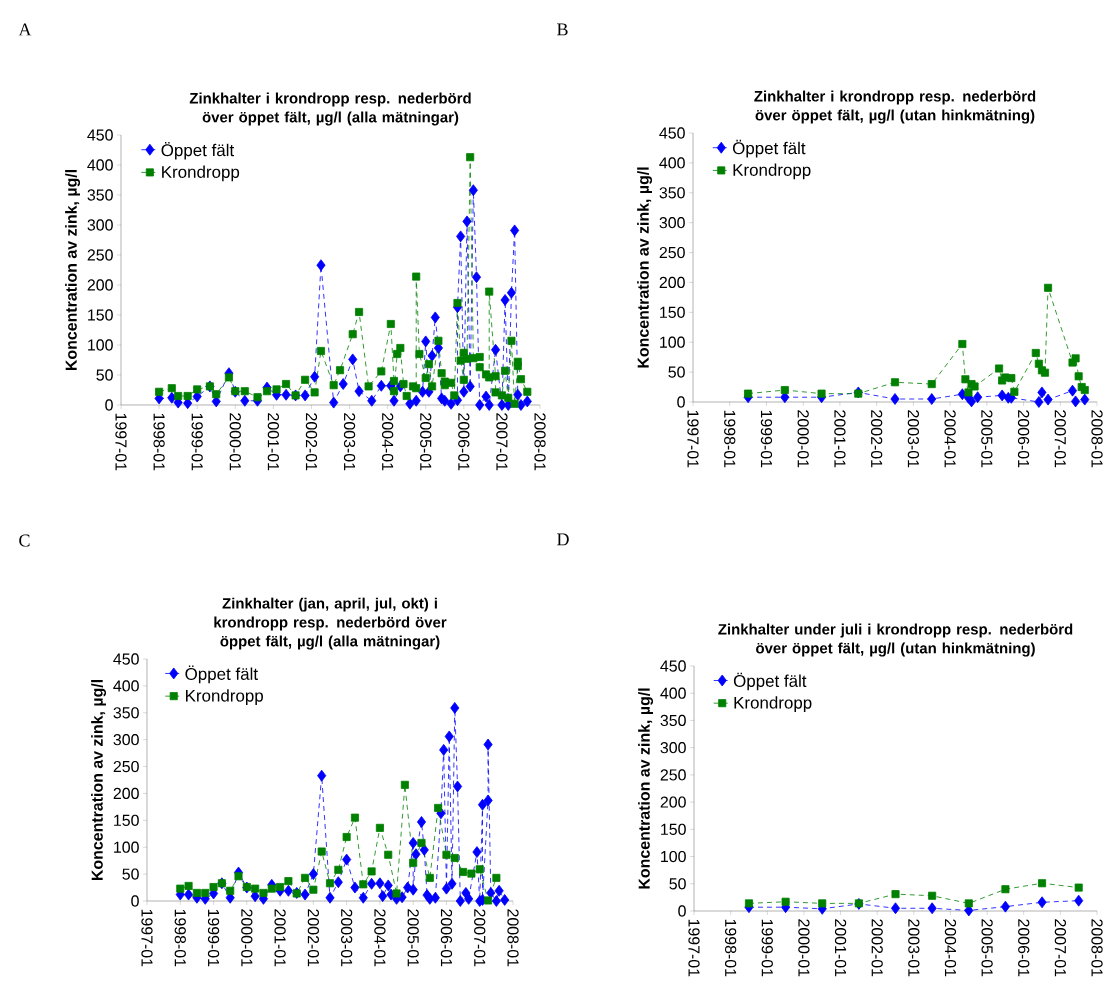 Image resolution: width=1108 pixels, height=1008 pixels. What do you see at coordinates (330, 109) in the screenshot?
I see `chart-title: Zinkhalter i krondropp resp. nederbörd över öppet fält, µg/l (alla mätningar)` at bounding box center [330, 109].